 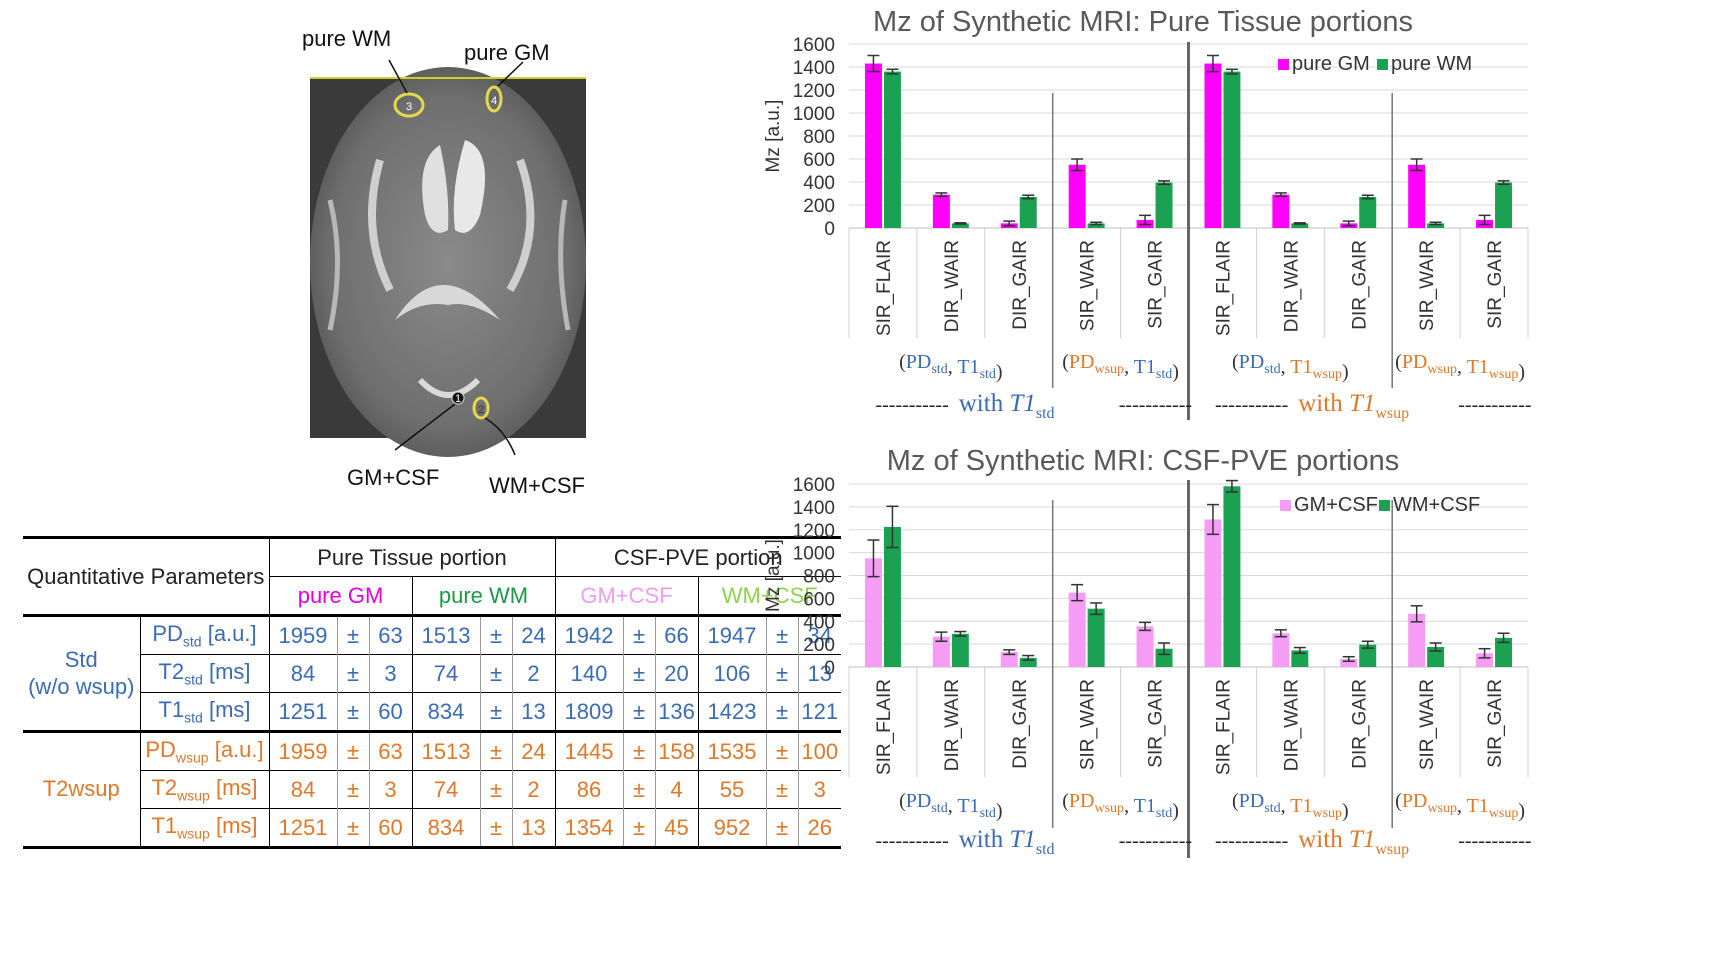 I want to click on cell-sd: 136, so click(x=677, y=712).